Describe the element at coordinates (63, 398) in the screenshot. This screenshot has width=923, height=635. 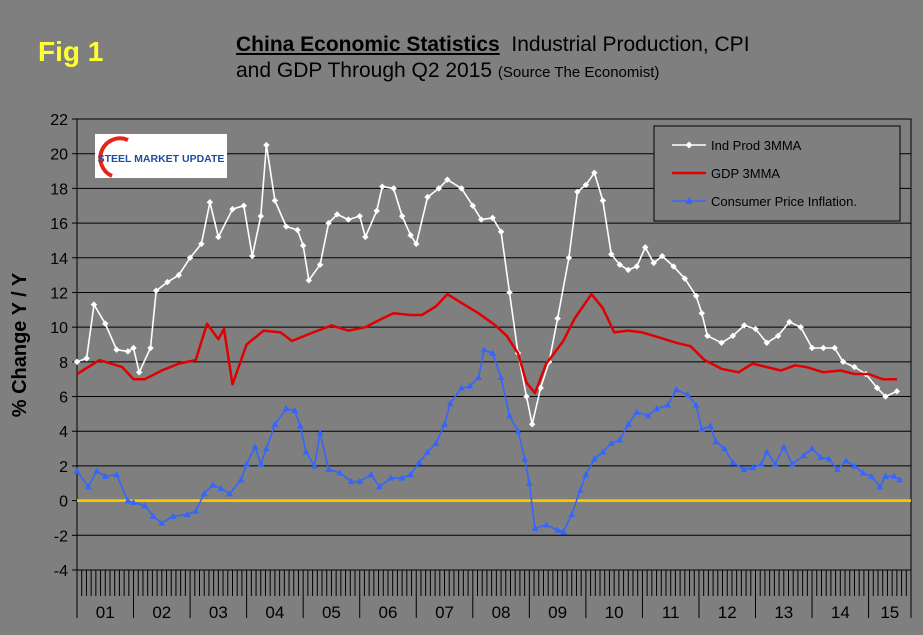
I see `y-tick-label: 6` at that location.